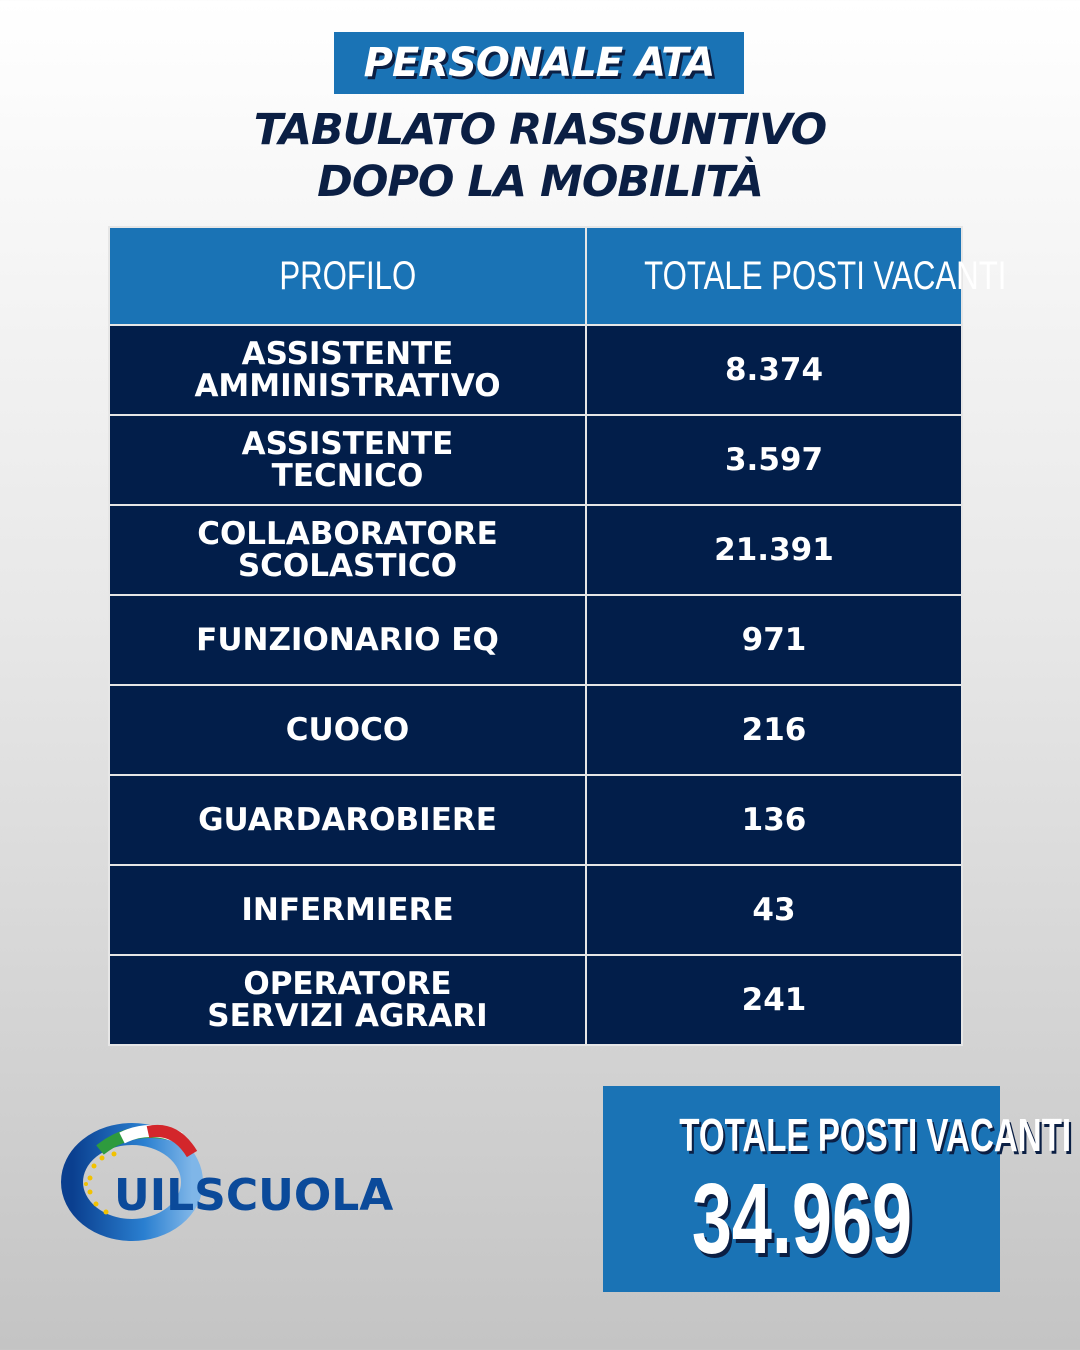  Describe the element at coordinates (795, 276) in the screenshot. I see `column-header-total: TOTALE POSTI VACANTI` at that location.